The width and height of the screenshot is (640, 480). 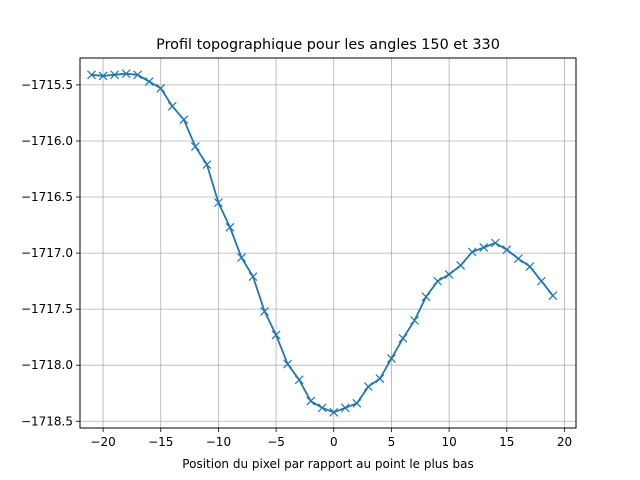 What do you see at coordinates (47, 309) in the screenshot?
I see `y-tick-label: −1717.5` at bounding box center [47, 309].